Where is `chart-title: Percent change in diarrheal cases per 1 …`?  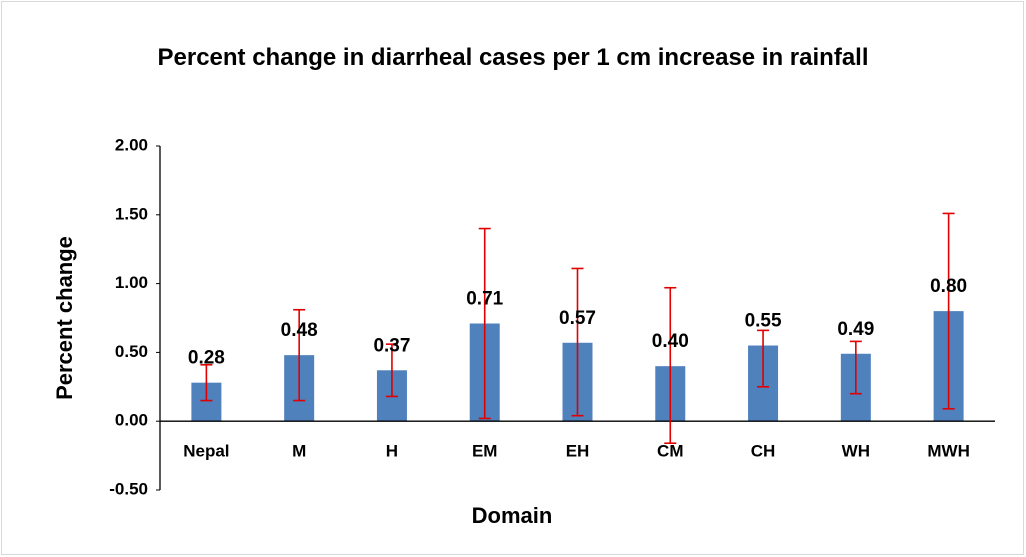
chart-title: Percent change in diarrheal cases per 1 … is located at coordinates (513, 57).